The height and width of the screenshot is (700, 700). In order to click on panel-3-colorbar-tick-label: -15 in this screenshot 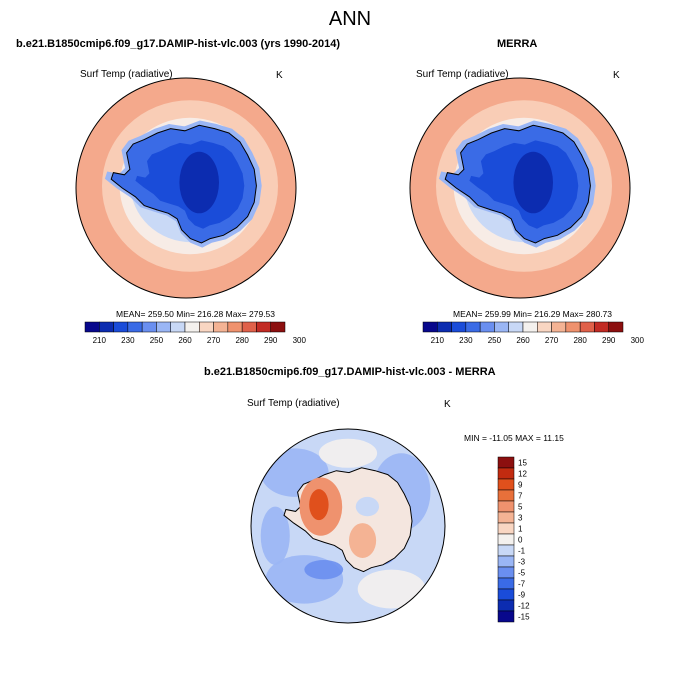, I will do `click(524, 617)`.